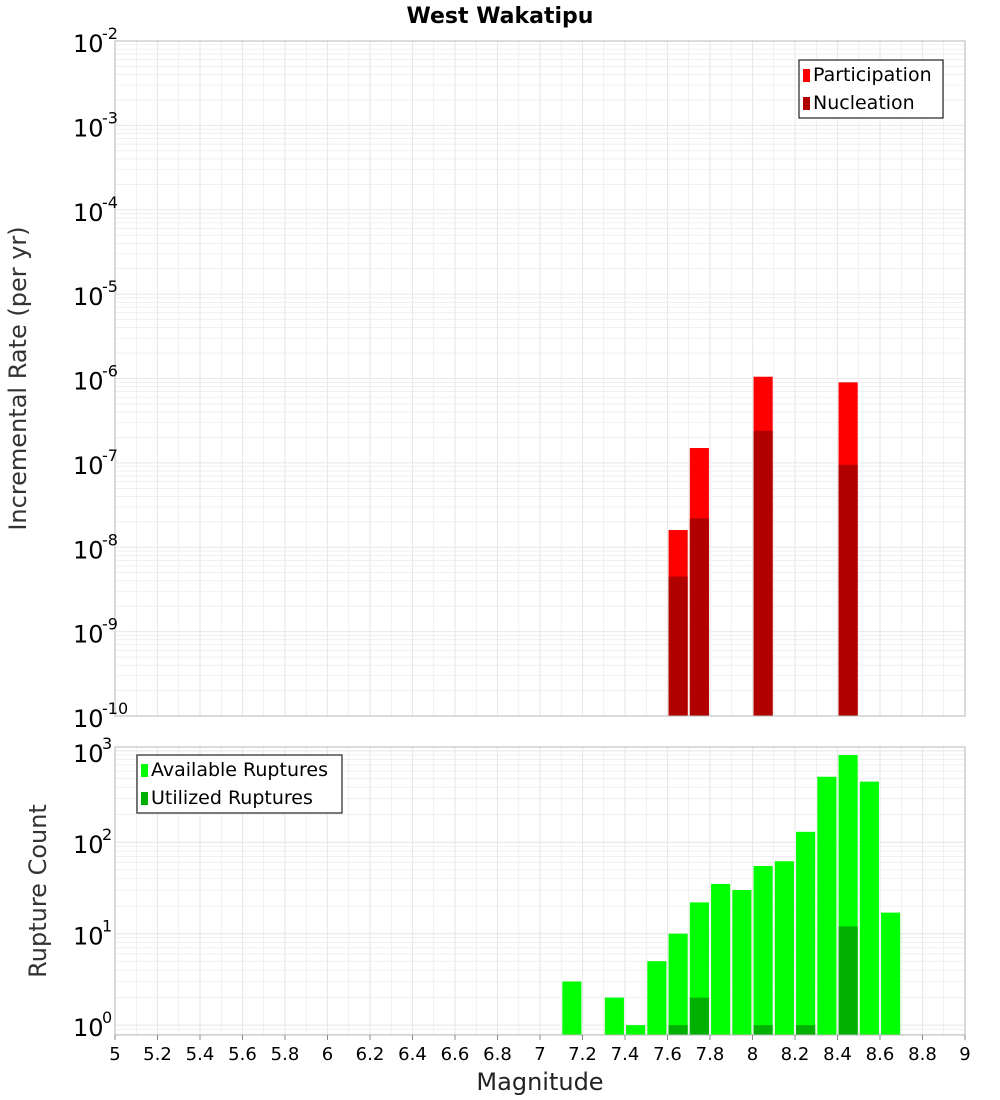 The image size is (1000, 1100). What do you see at coordinates (114, 1054) in the screenshot?
I see `x-tick-label: 5` at bounding box center [114, 1054].